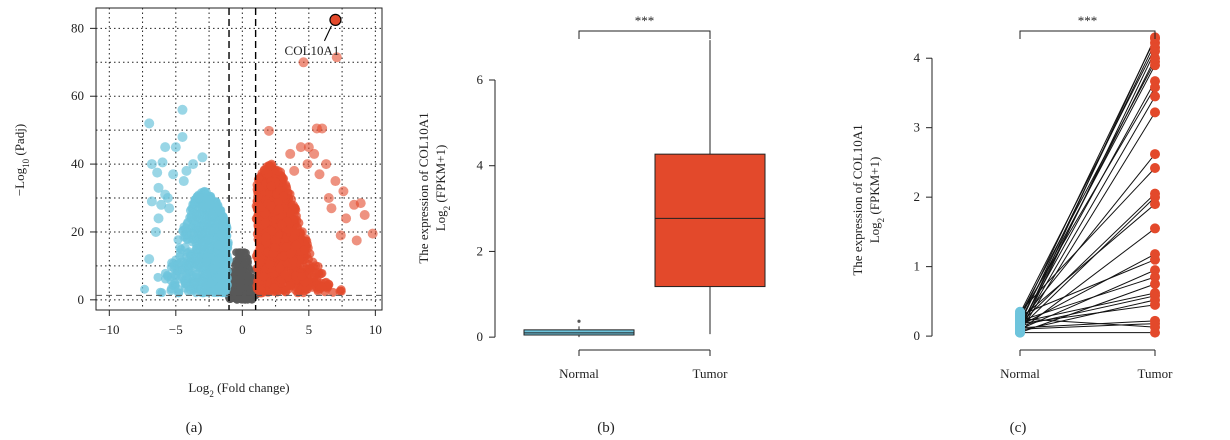 The width and height of the screenshot is (1230, 440). Describe the element at coordinates (606, 428) in the screenshot. I see `panel-label-b: (b)` at that location.